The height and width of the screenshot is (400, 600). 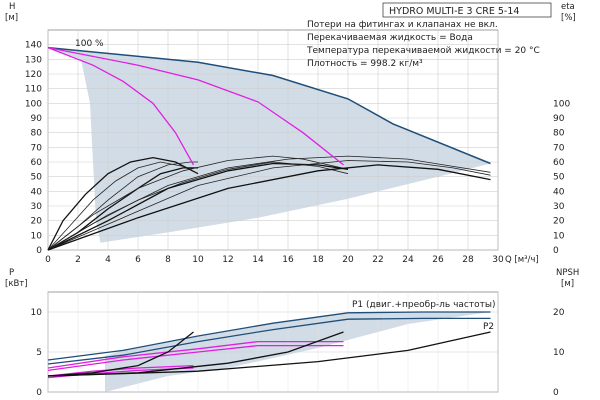 I want to click on eta-tick-label: 70, so click(x=559, y=148).